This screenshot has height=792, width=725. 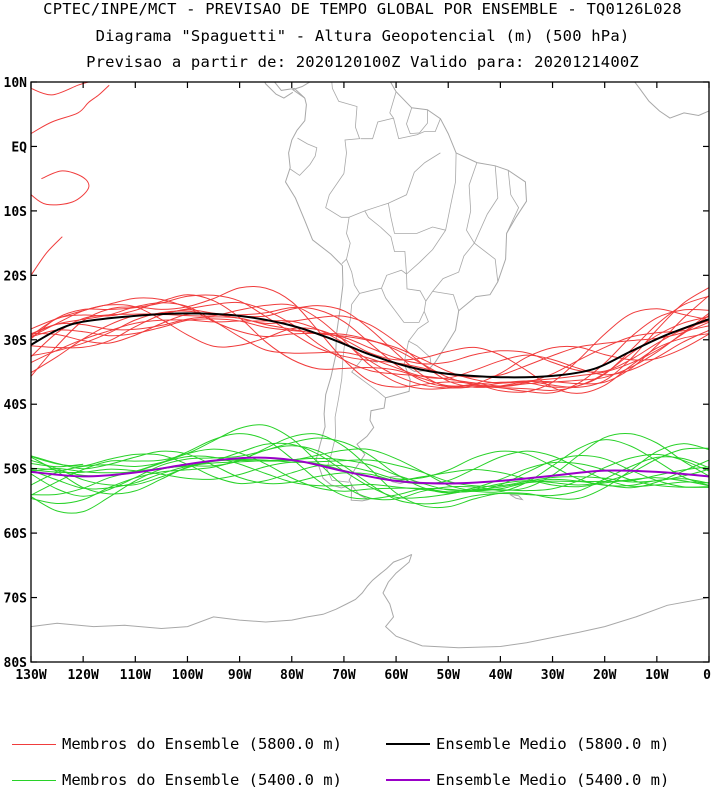 I want to click on lat-label: 80S, so click(x=16, y=663).